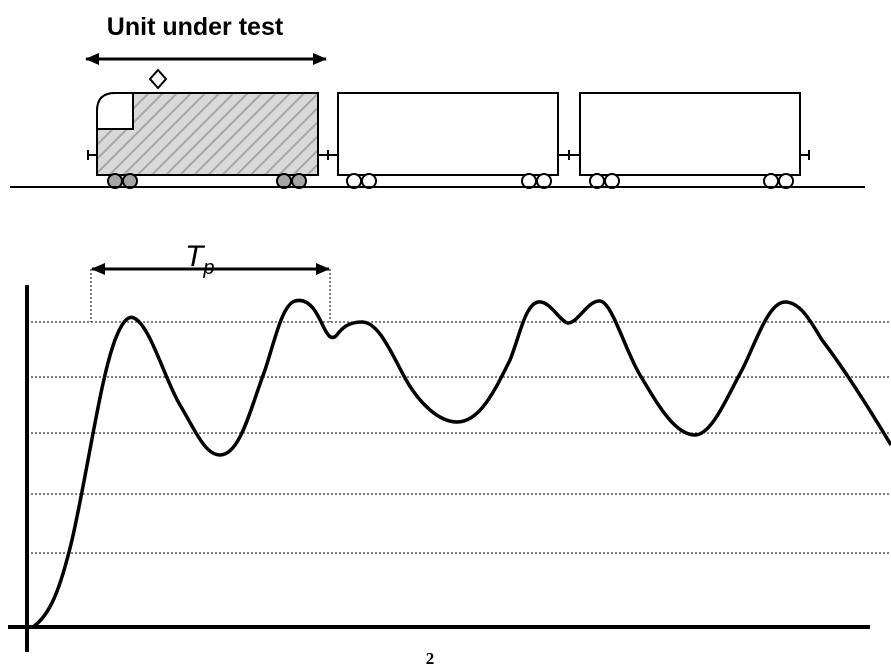 Image resolution: width=891 pixels, height=667 pixels. What do you see at coordinates (195, 27) in the screenshot?
I see `title: Unit under test` at bounding box center [195, 27].